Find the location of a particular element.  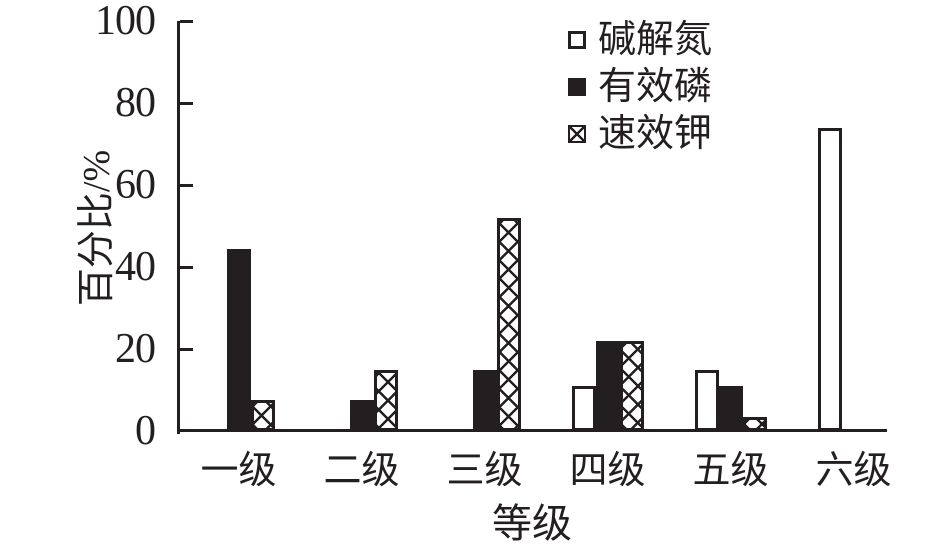

legend-swatch-solid-icon is located at coordinates (577, 86).